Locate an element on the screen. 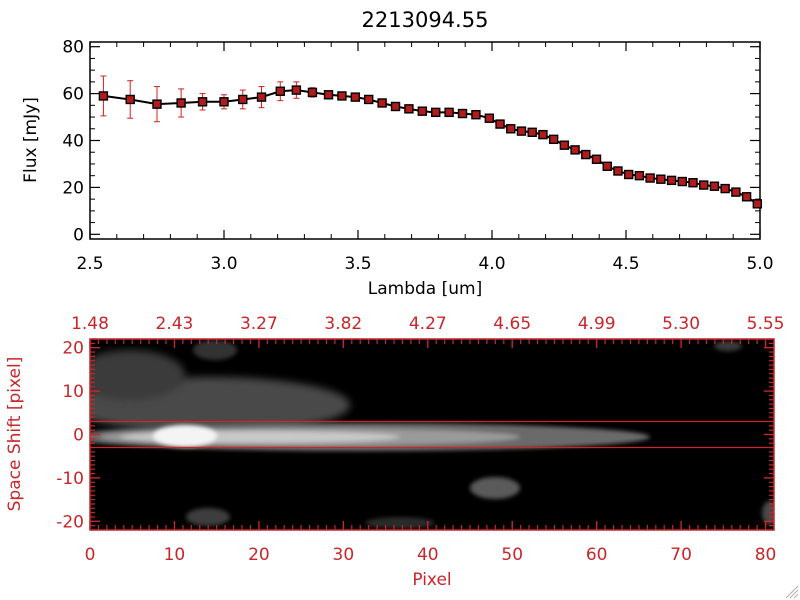 This screenshot has height=600, width=800. y-tick-label: -10 is located at coordinates (70, 479).